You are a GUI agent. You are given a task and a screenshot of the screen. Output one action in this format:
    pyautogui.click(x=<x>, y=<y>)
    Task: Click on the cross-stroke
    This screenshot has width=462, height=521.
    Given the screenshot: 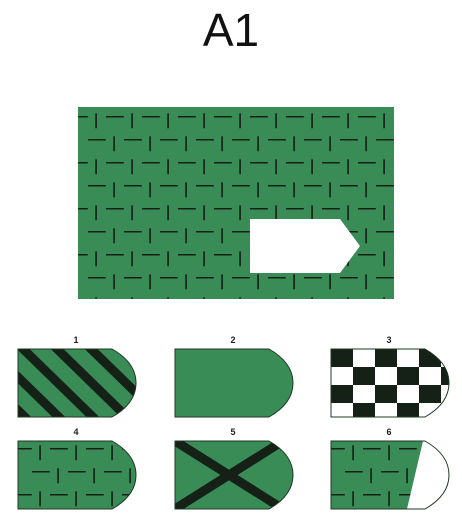 What is the action you would take?
    pyautogui.click(x=230, y=475)
    